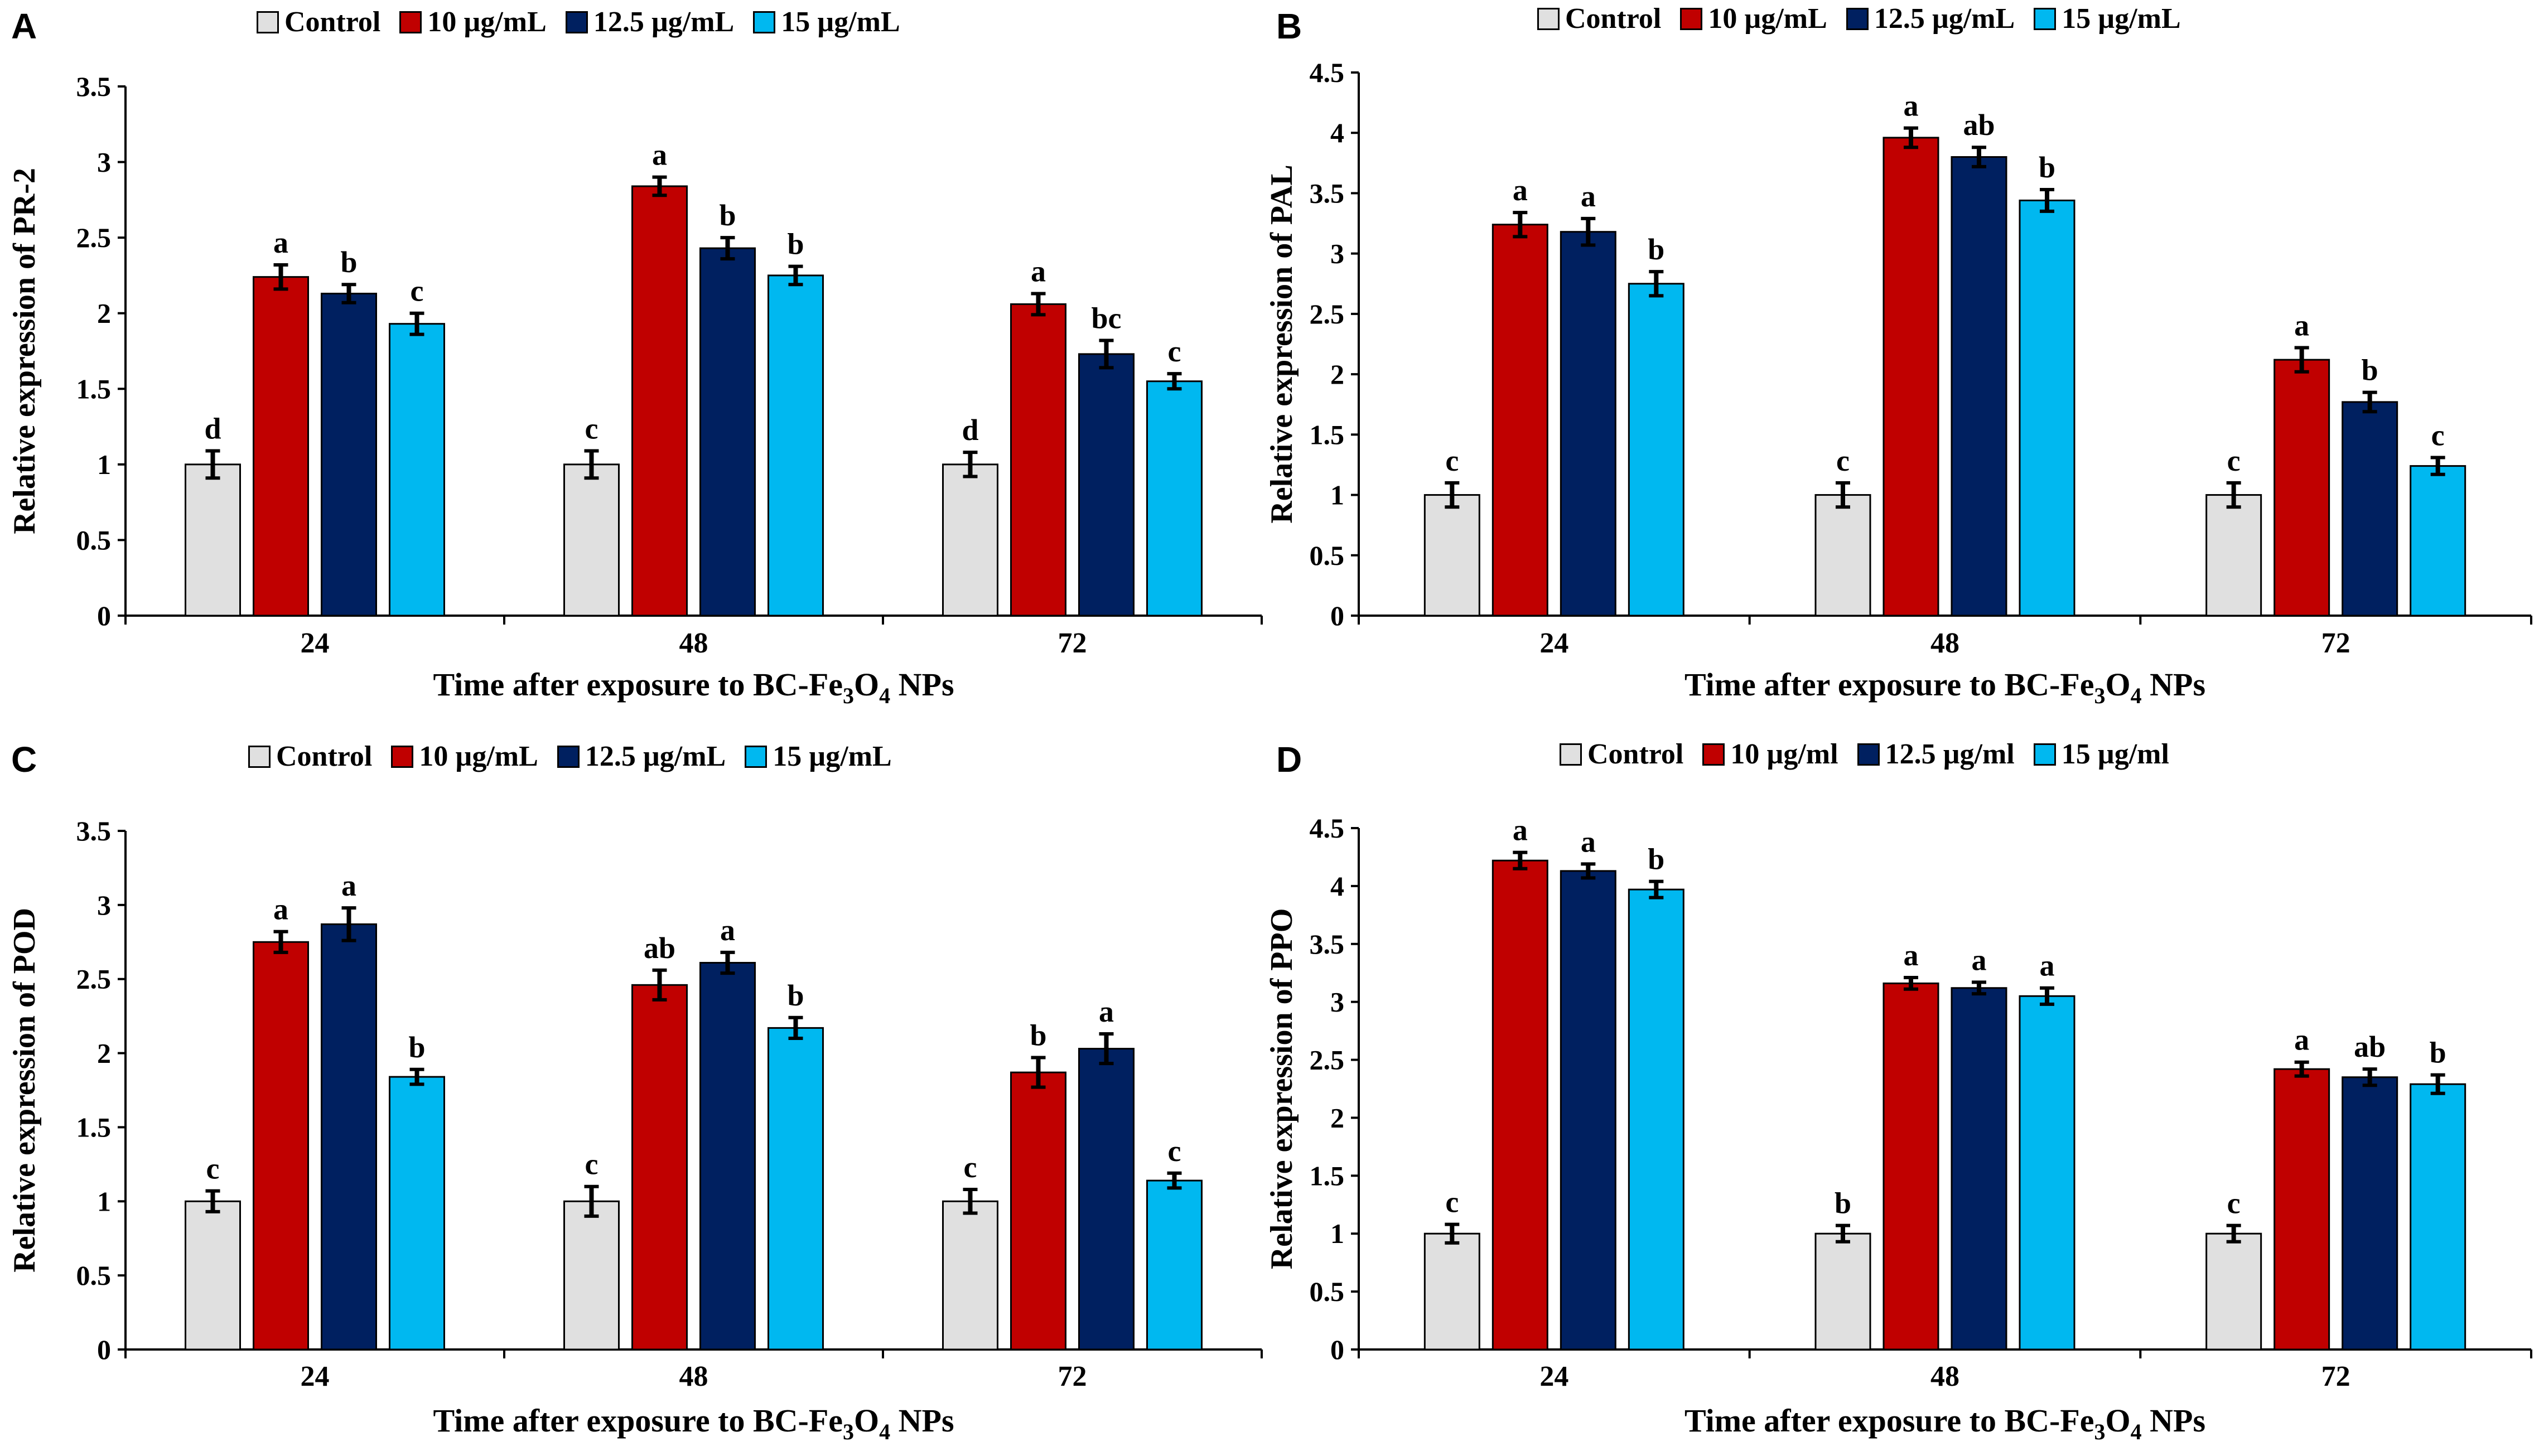 The height and width of the screenshot is (1456, 2539). What do you see at coordinates (1979, 125) in the screenshot?
I see `significance-label: ab` at bounding box center [1979, 125].